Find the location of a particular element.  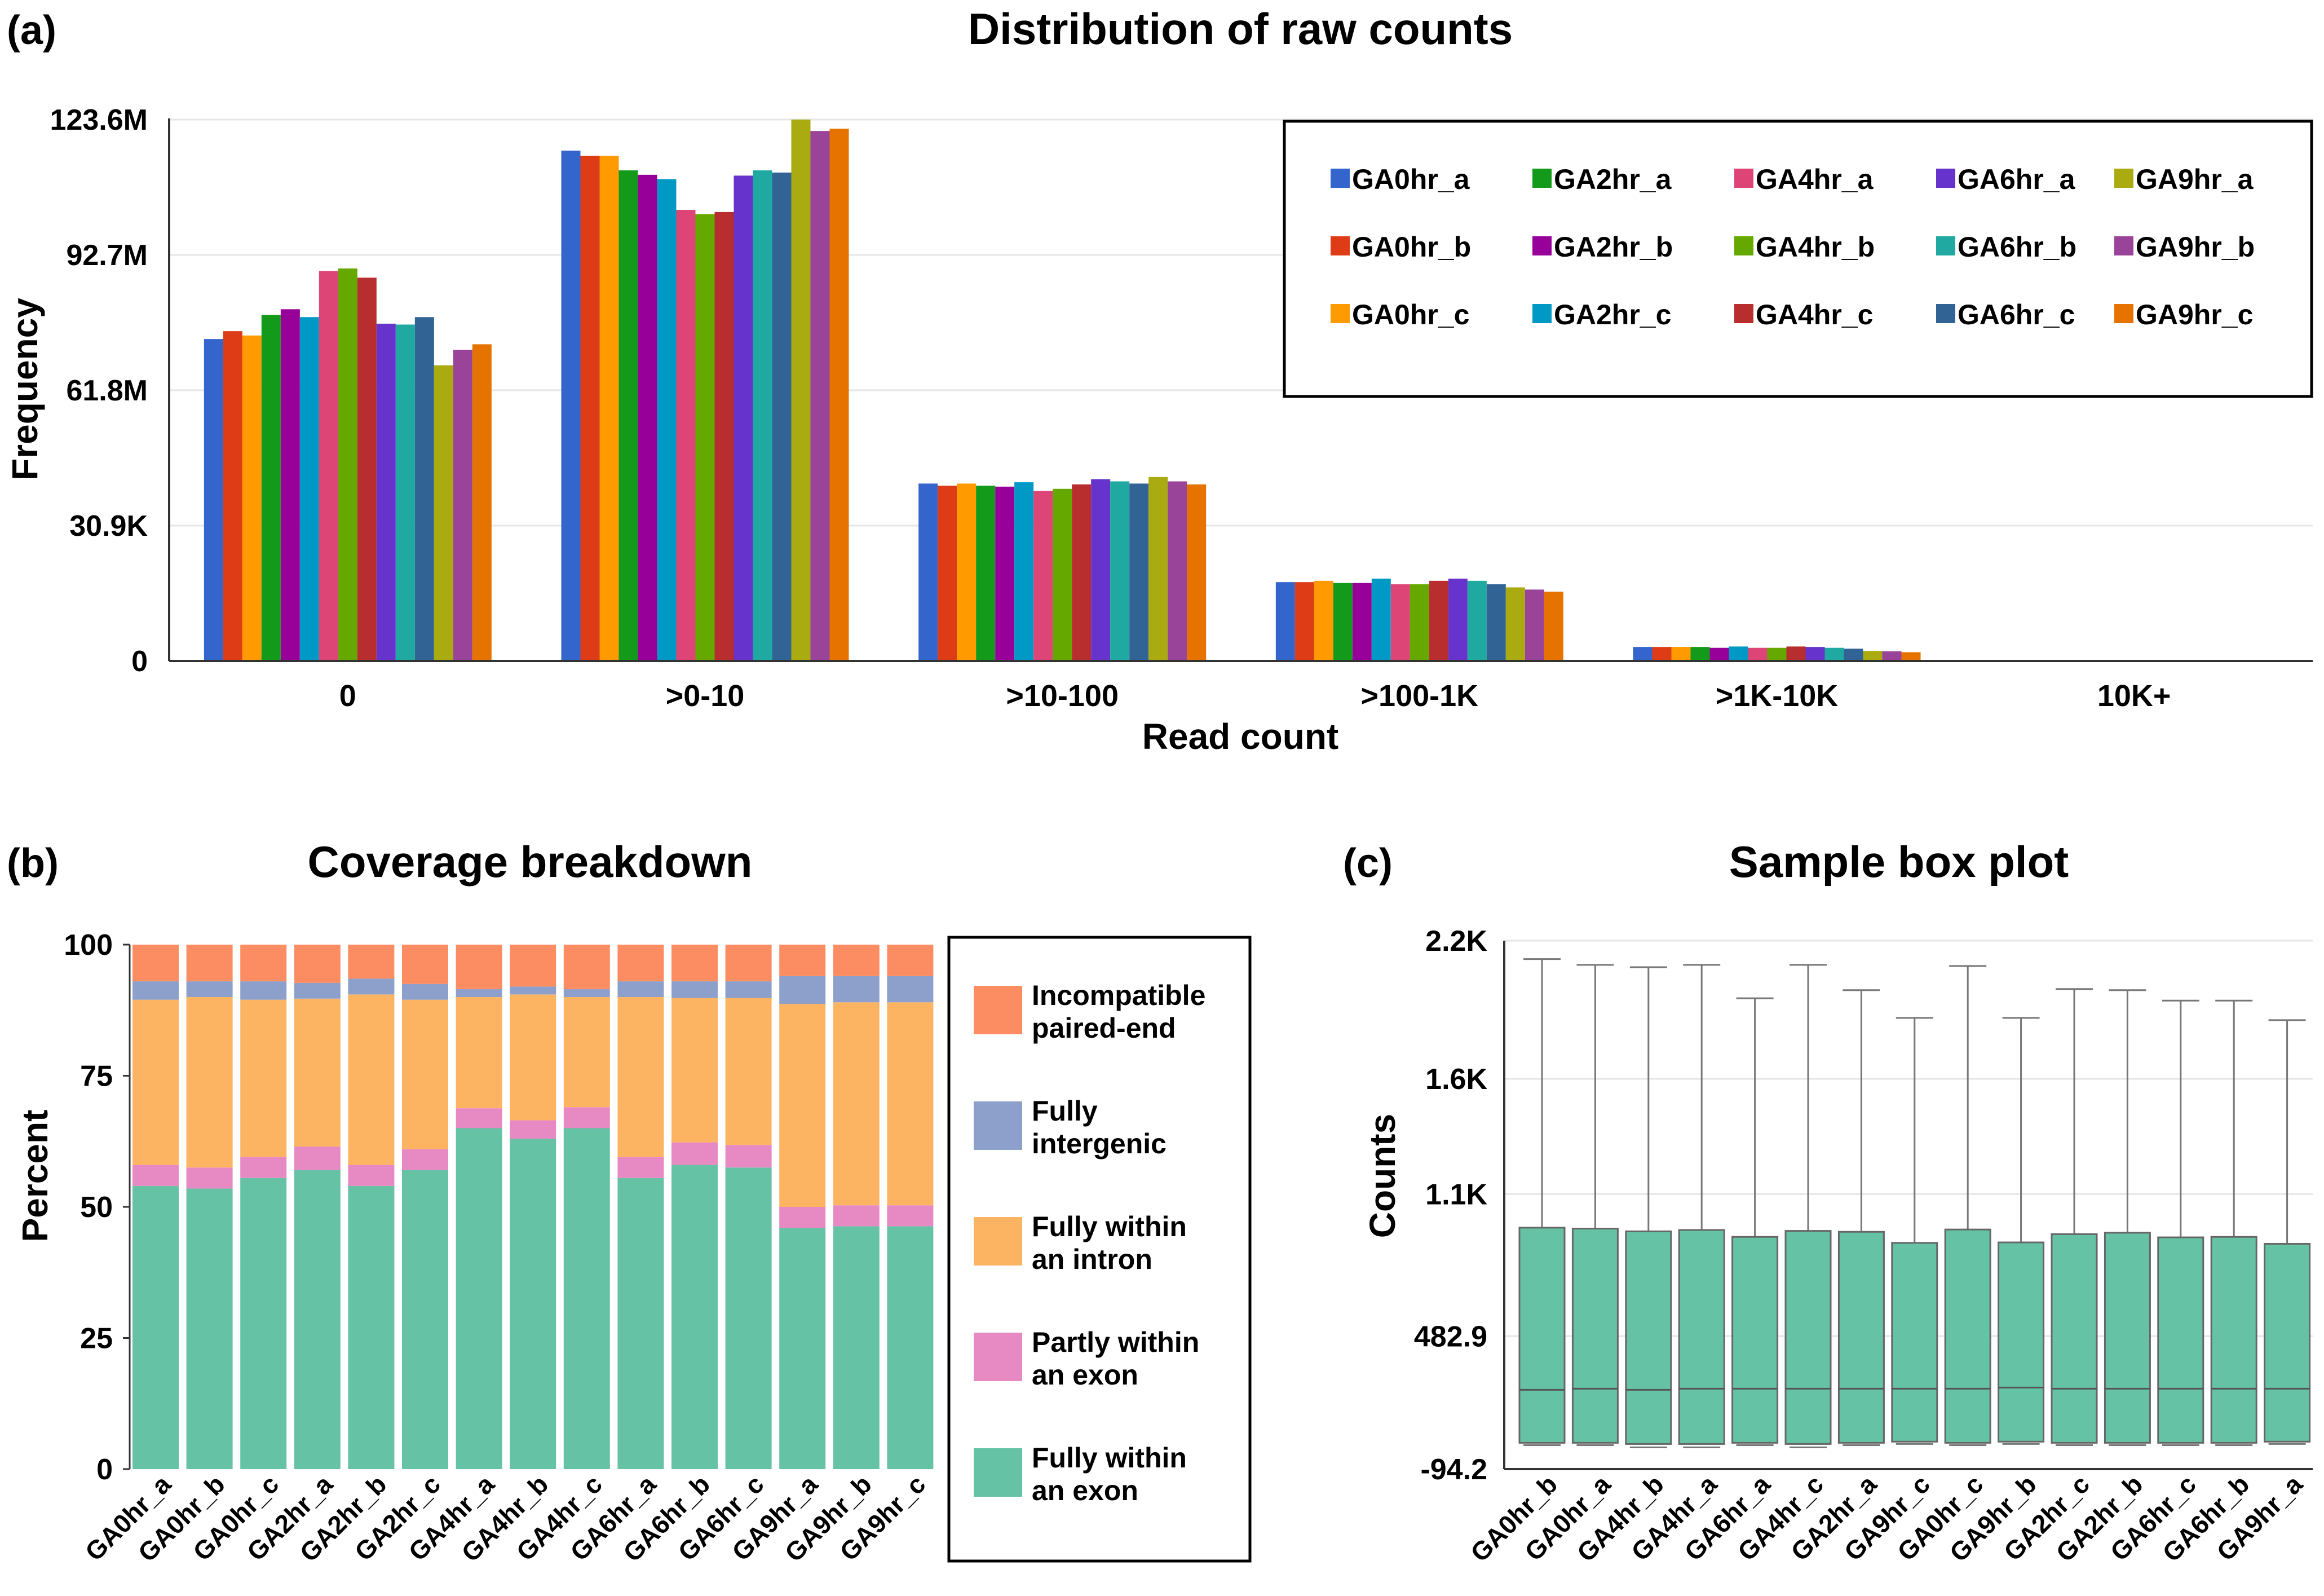

chart-a-bar-GA6hr_b is located at coordinates (1477, 620).